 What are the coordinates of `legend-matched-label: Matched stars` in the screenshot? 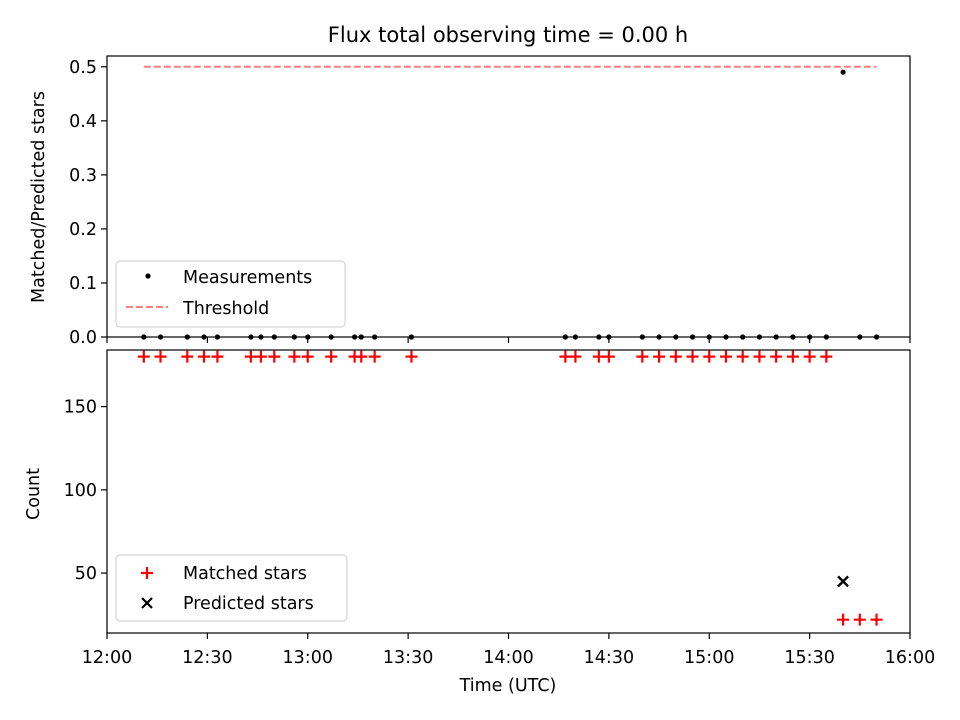 It's located at (245, 574).